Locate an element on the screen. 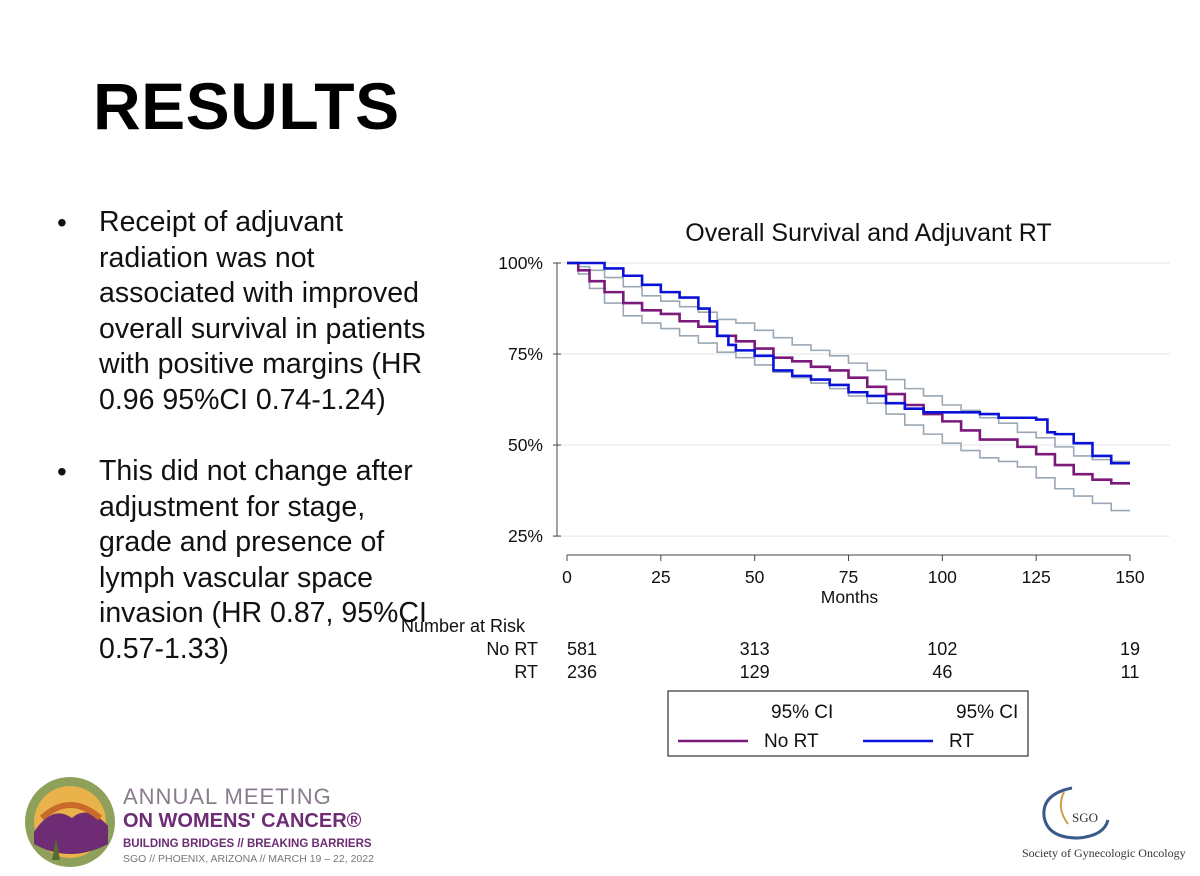 This screenshot has height=876, width=1200. series-line-rt is located at coordinates (848, 363).